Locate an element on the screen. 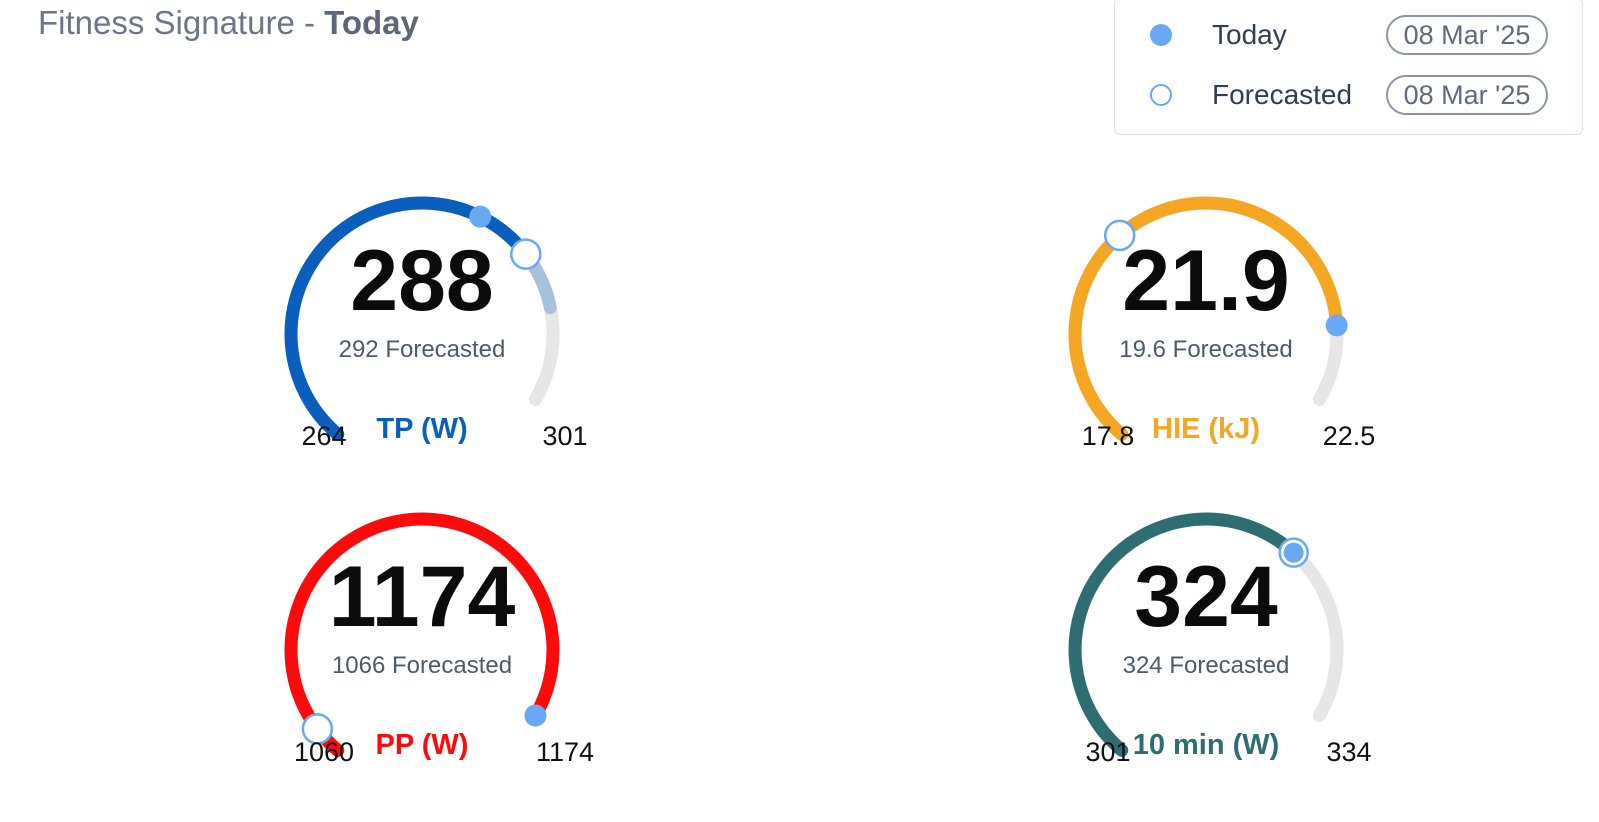 The image size is (1599, 822). hollow-circle-icon is located at coordinates (1161, 95).